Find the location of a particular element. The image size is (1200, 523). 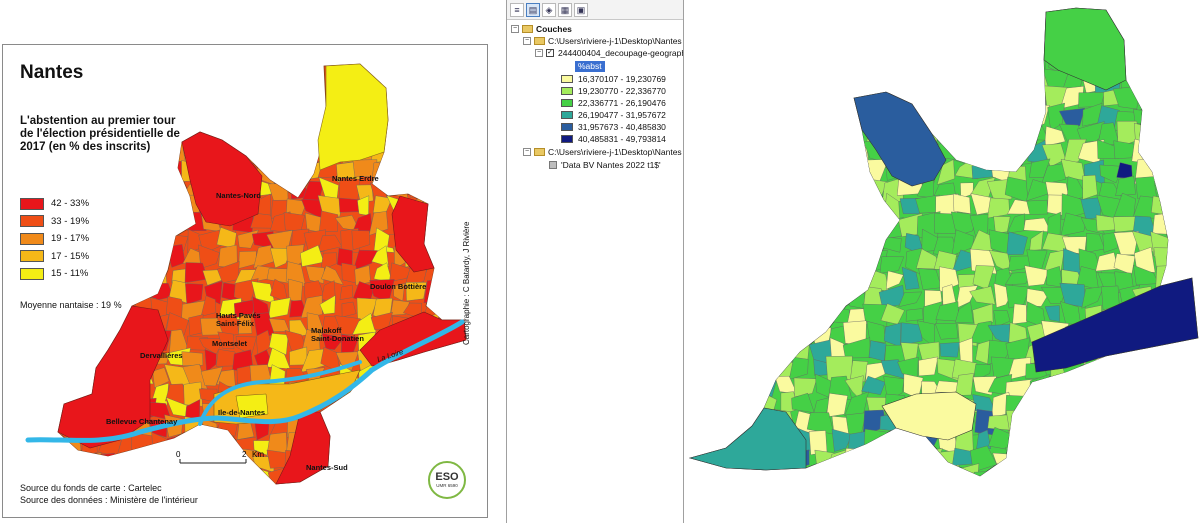

toc-root: − Couches is located at coordinates (541, 29).